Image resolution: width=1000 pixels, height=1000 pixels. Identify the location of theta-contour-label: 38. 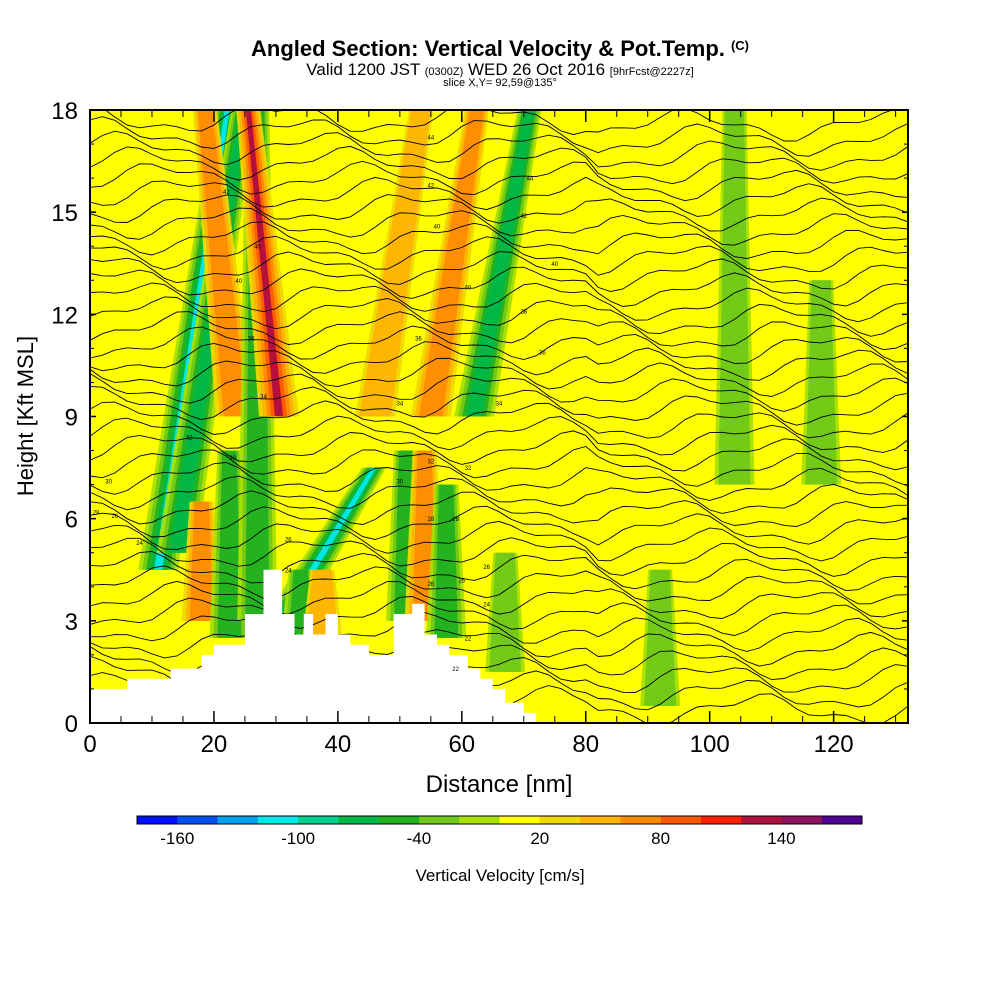
(523, 312).